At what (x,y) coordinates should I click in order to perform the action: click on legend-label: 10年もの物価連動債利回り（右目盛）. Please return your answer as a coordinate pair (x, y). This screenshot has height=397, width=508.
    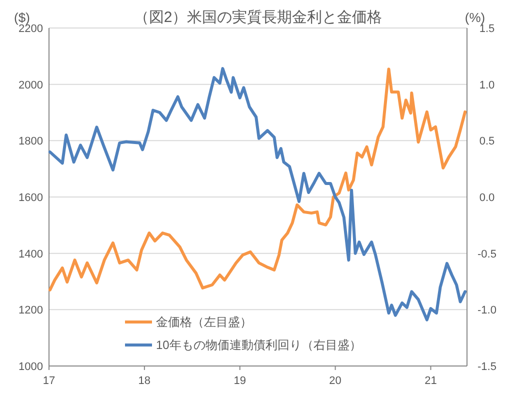
    Looking at the image, I should click on (259, 345).